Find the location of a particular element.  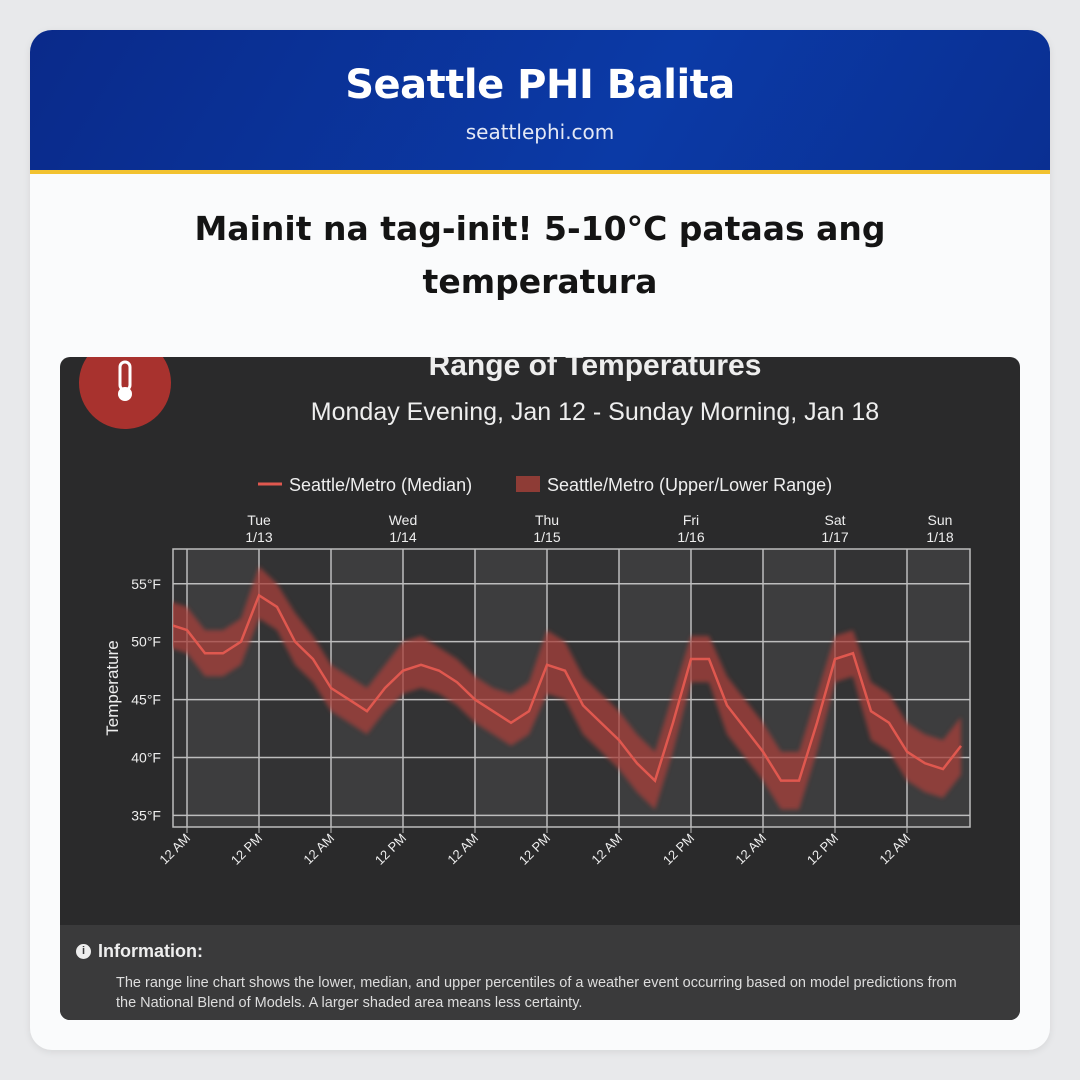

info-icon: i is located at coordinates (83, 951).